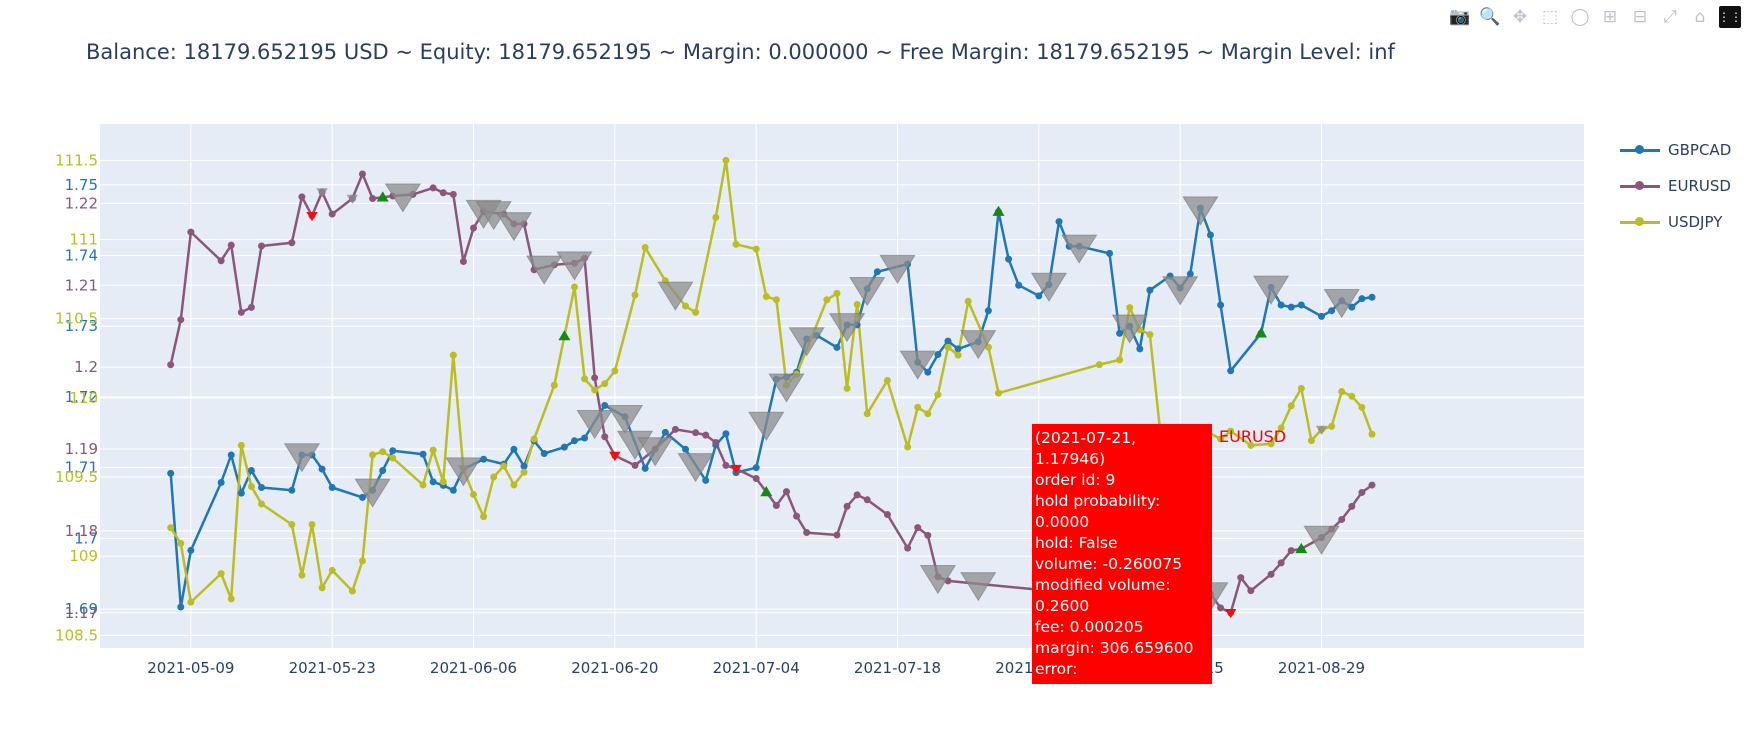 This screenshot has width=1747, height=749. Describe the element at coordinates (1595, 17) in the screenshot. I see `modebar: 📷 🔍 ✥ ⬚ ◯ ⊞ ⊟ ⤢ ⌂ ⋮⋮` at that location.